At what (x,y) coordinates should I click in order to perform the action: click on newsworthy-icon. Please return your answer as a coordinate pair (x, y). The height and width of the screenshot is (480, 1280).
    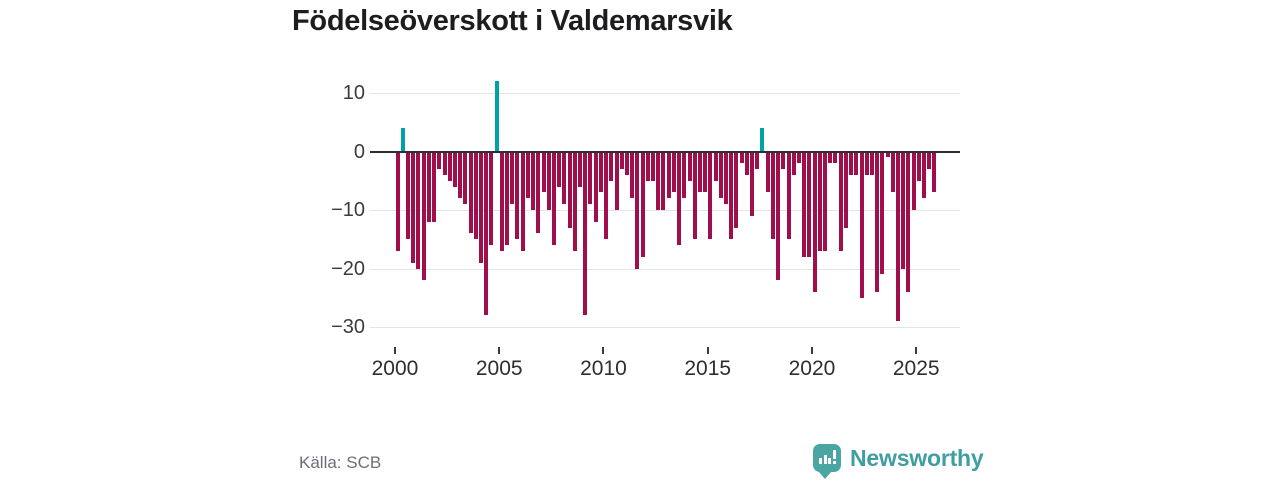
    Looking at the image, I should click on (827, 461).